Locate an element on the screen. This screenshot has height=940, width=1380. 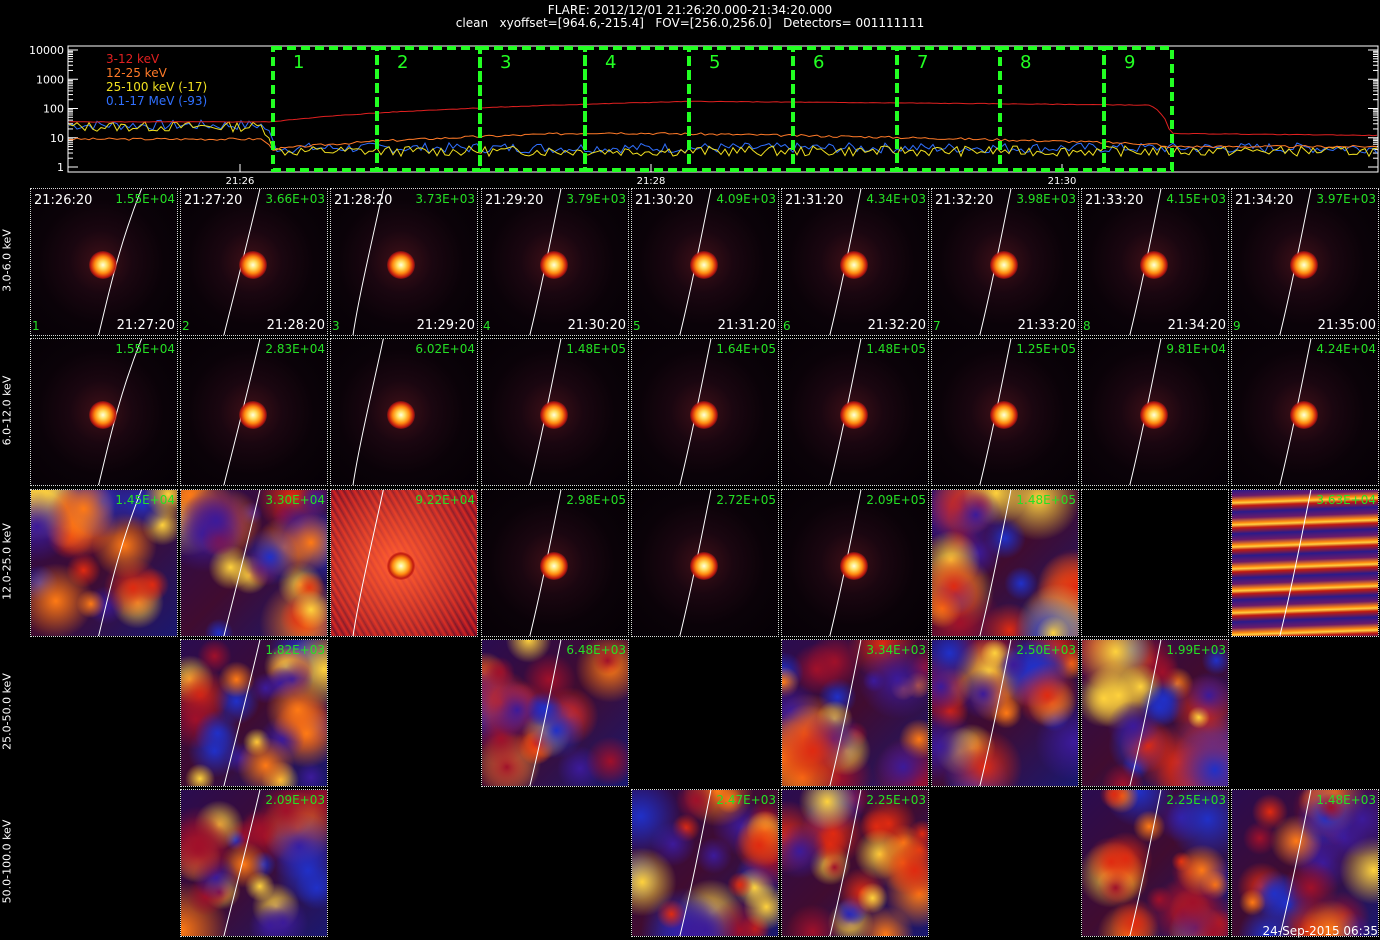
time-start-label: 21:28:20 is located at coordinates (363, 200).